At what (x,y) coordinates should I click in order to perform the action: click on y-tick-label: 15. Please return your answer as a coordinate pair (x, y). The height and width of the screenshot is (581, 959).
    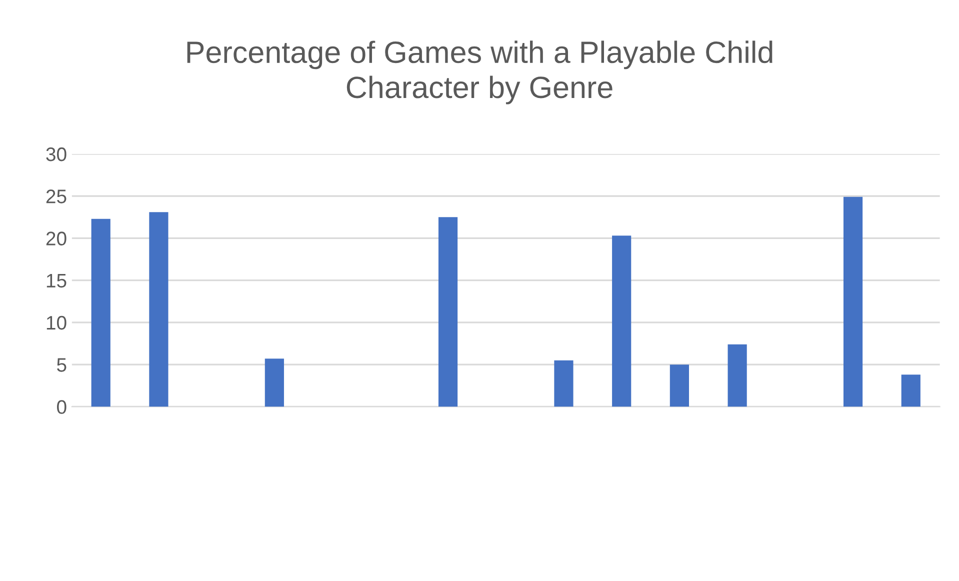
    Looking at the image, I should click on (56, 281).